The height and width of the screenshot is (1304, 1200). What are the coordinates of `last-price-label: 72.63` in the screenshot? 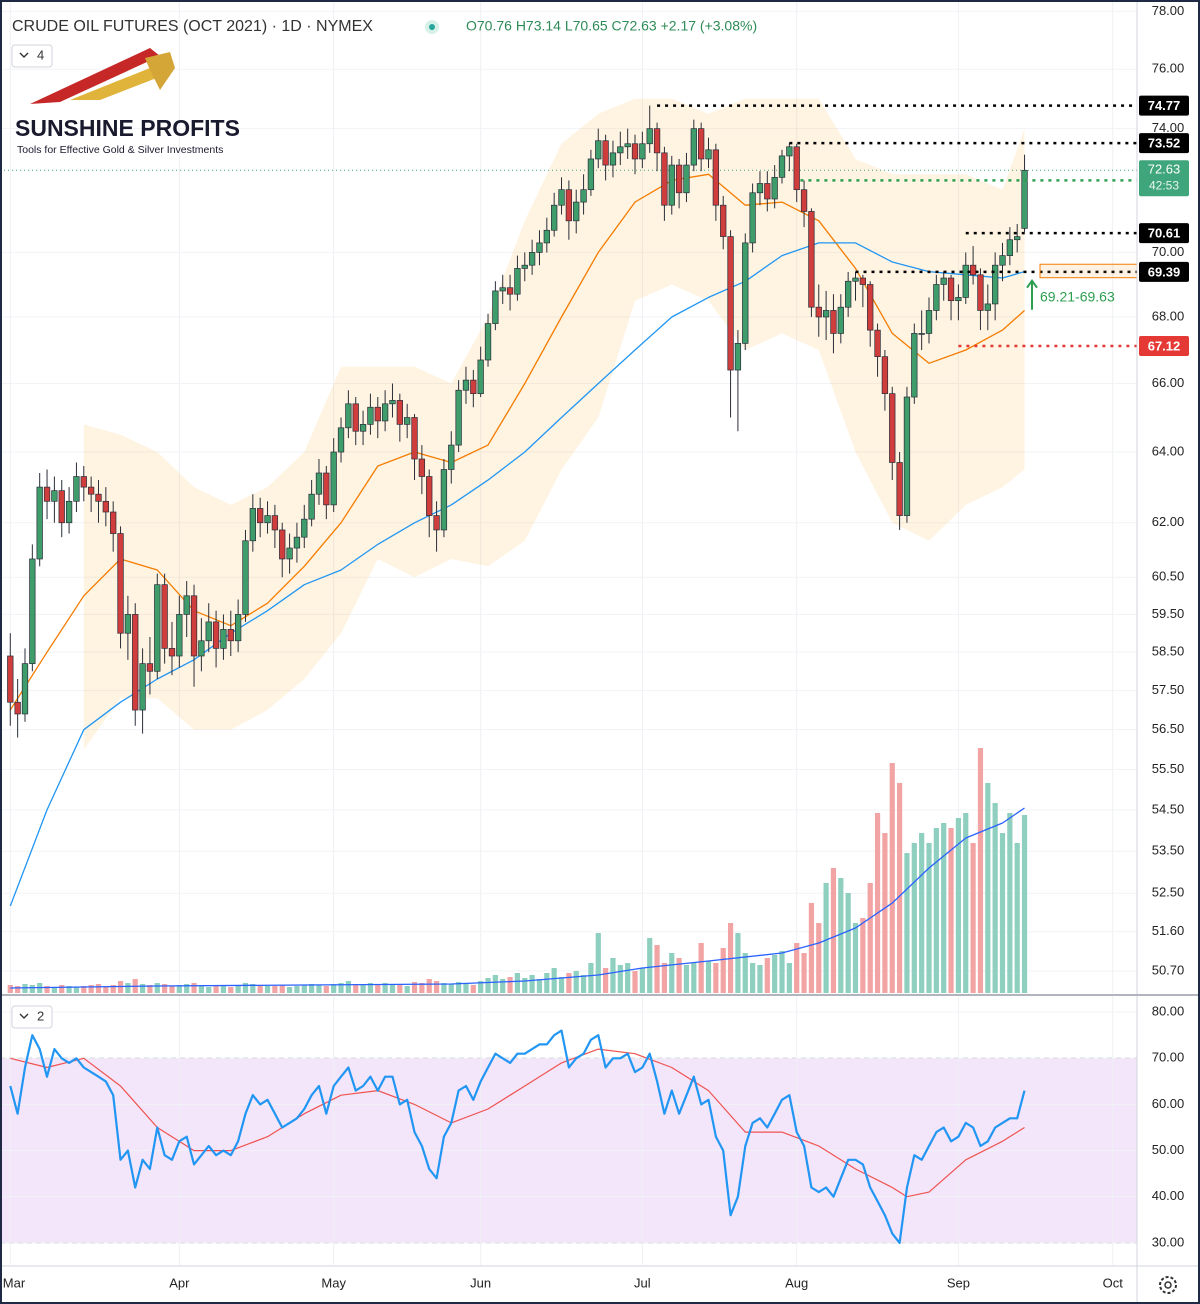 It's located at (1164, 169).